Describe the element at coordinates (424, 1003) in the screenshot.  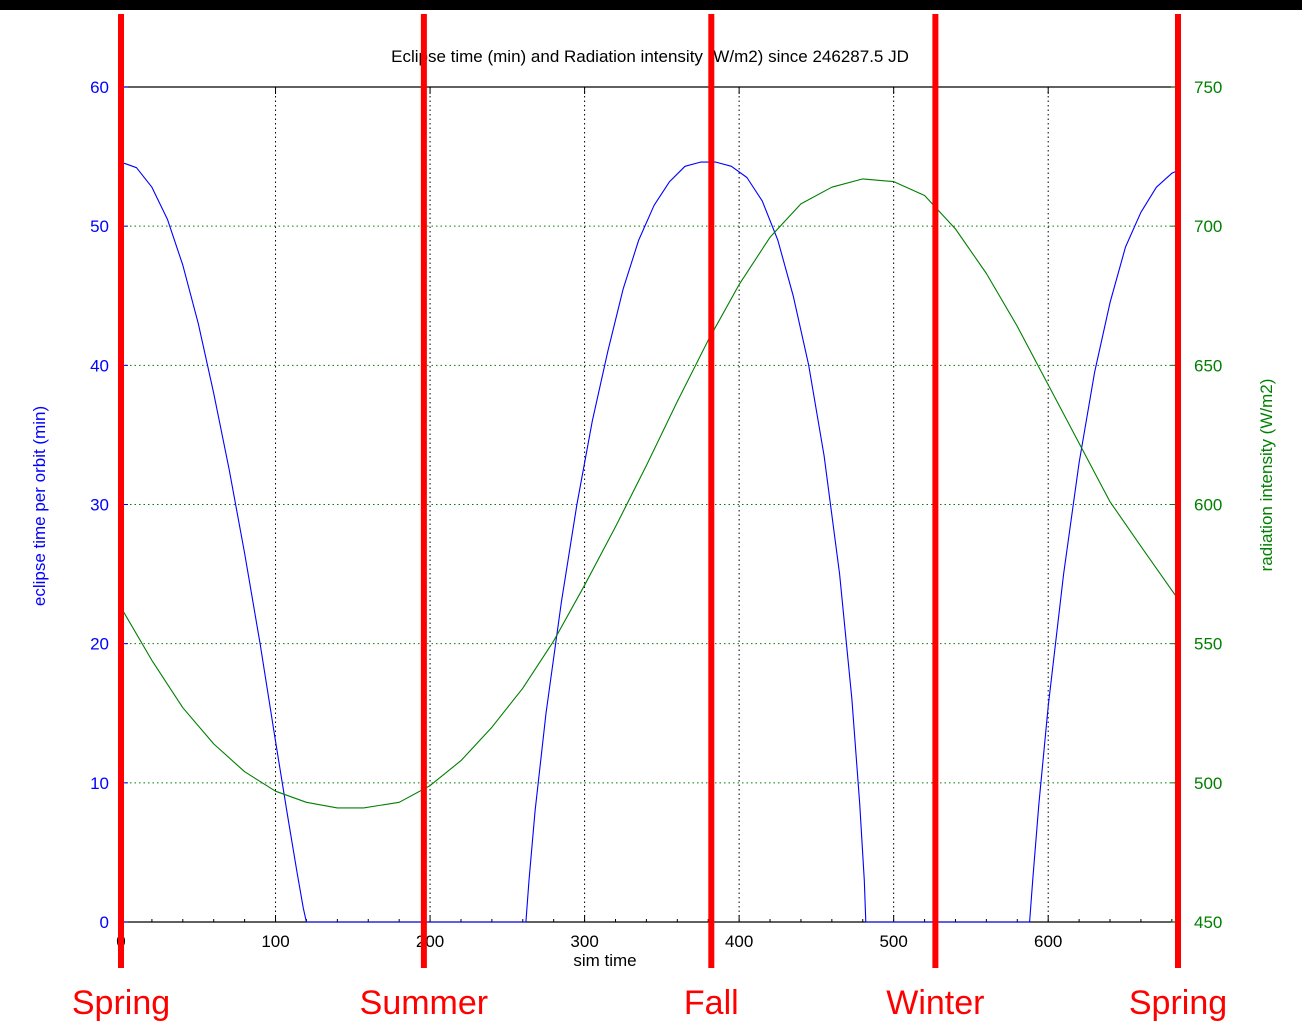
I see `season-label: Summer` at that location.